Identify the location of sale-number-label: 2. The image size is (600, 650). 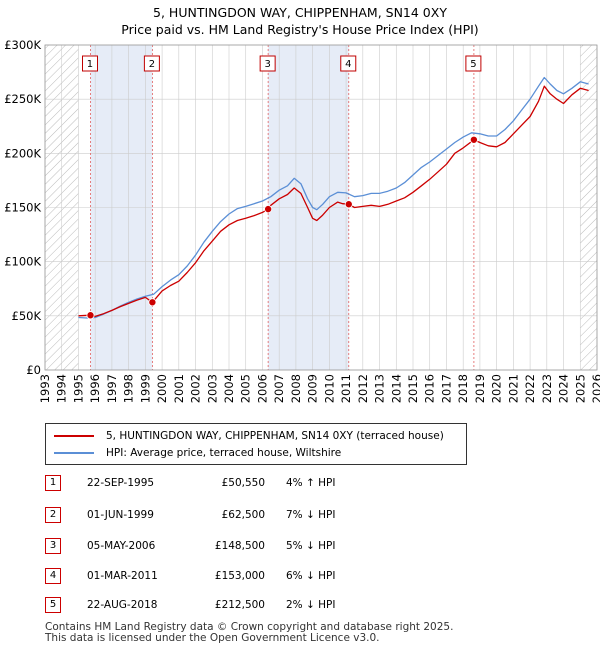
(152, 64).